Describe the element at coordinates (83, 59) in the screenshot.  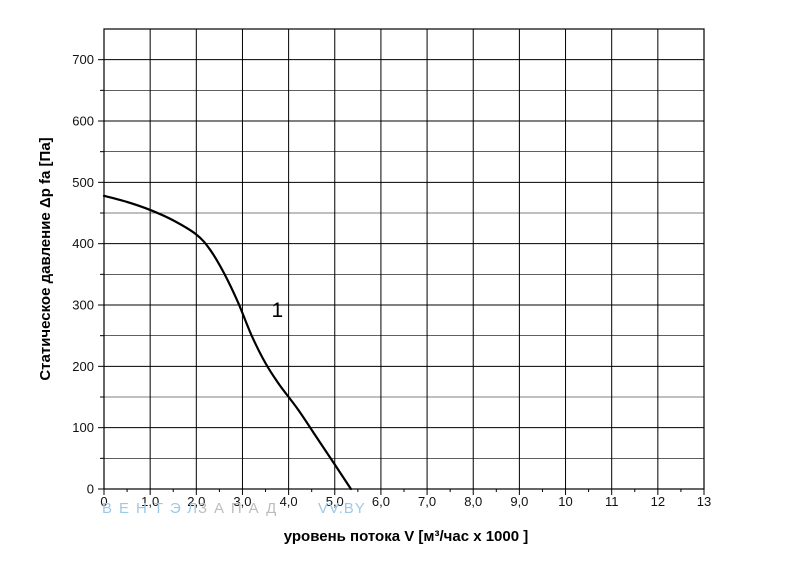
I see `y-tick-label: 700` at that location.